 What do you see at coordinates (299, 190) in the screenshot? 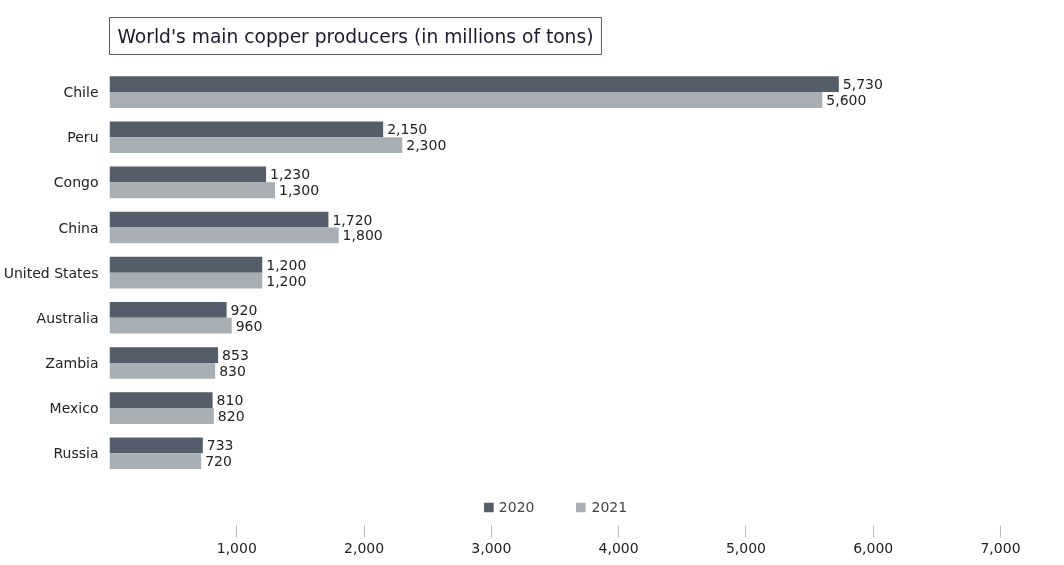
I see `data-label: 1,300` at bounding box center [299, 190].